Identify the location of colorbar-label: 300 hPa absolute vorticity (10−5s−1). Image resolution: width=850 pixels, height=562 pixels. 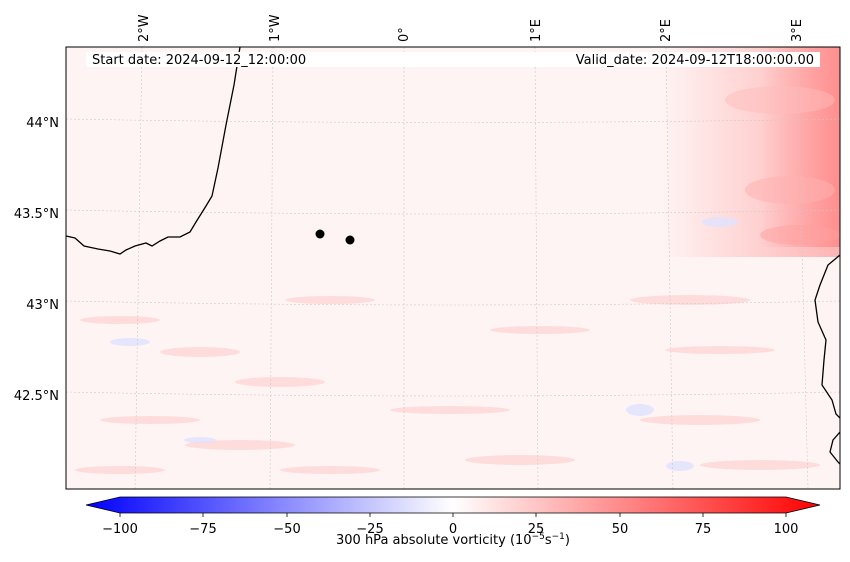
(453, 540).